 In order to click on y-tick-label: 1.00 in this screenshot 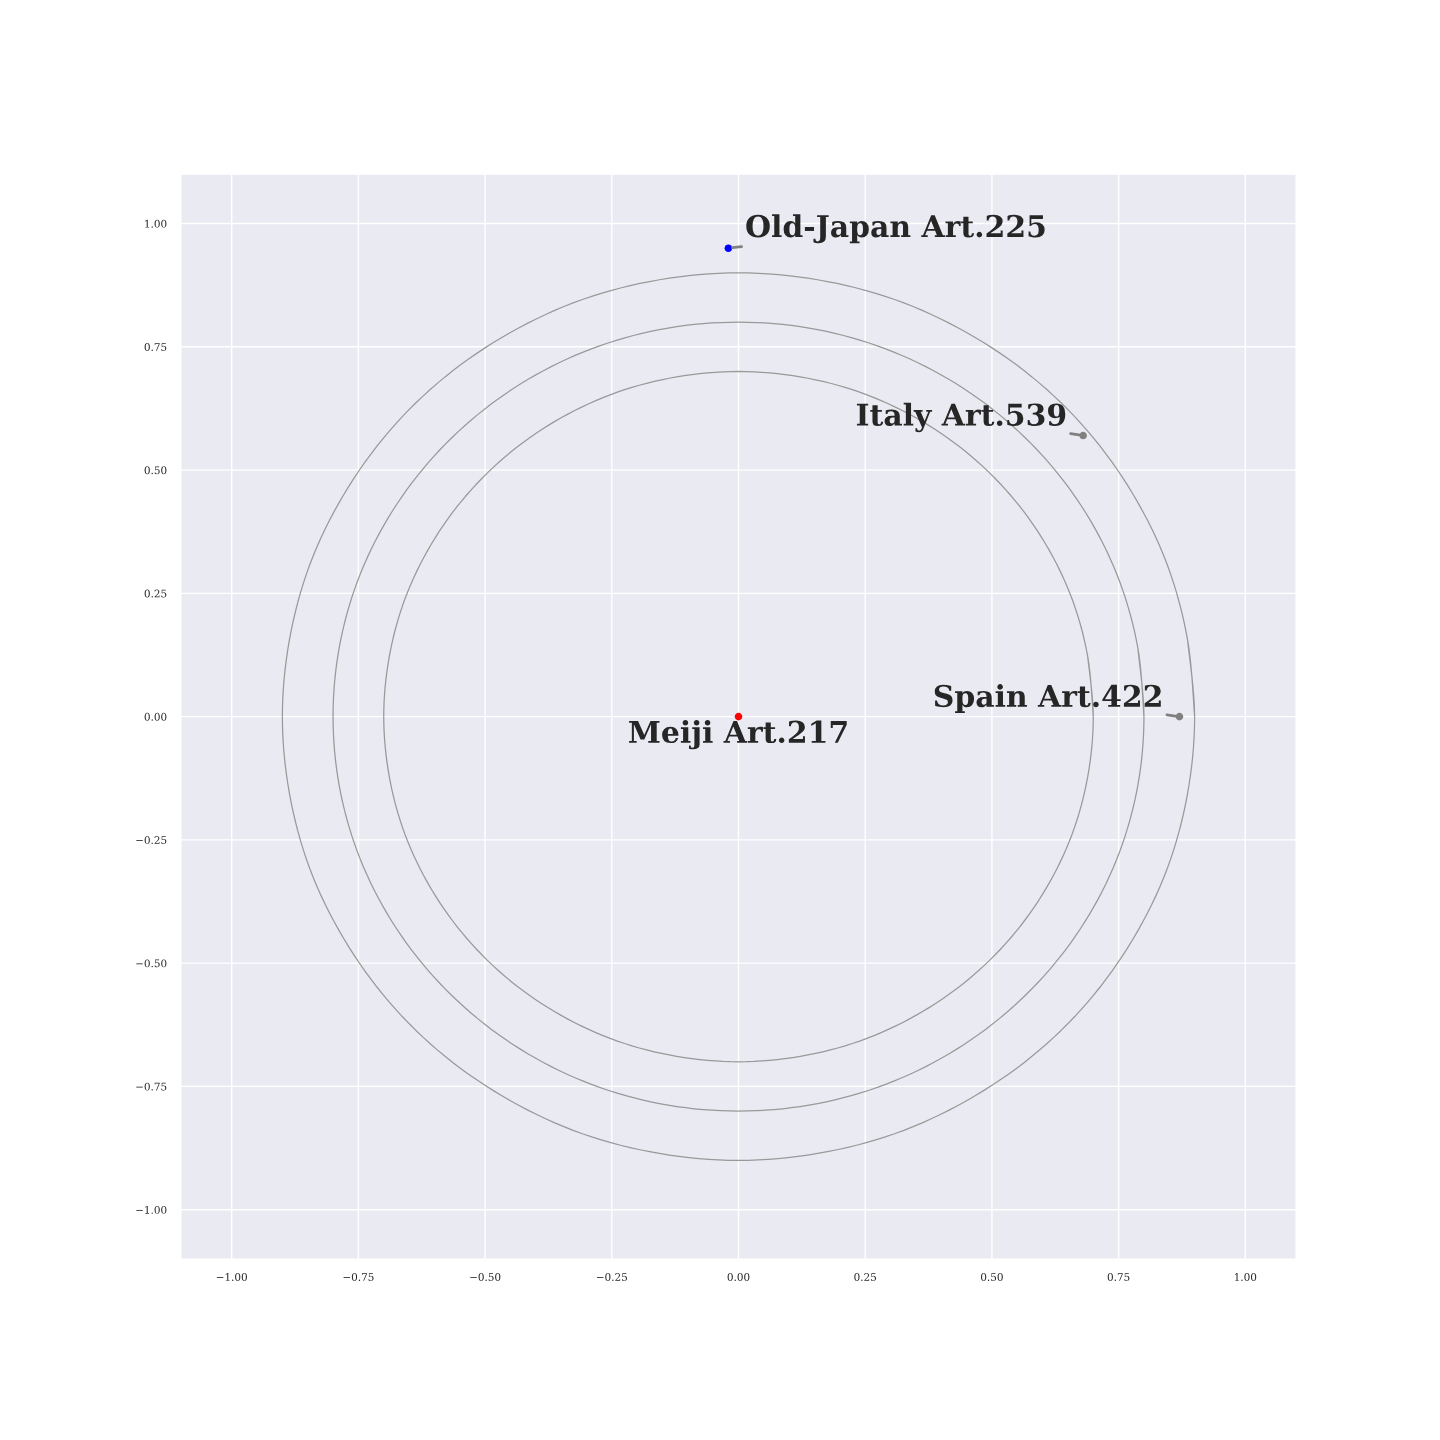, I will do `click(156, 223)`.